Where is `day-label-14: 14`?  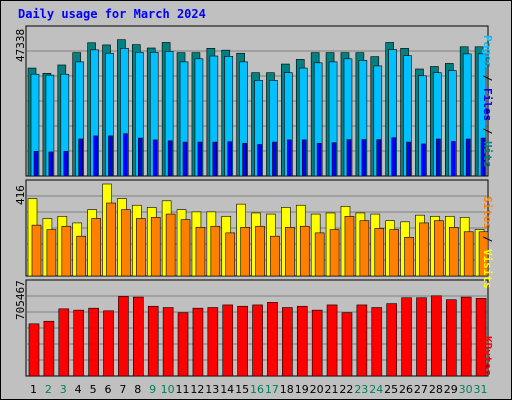
day-label-14: 14 is located at coordinates (227, 389).